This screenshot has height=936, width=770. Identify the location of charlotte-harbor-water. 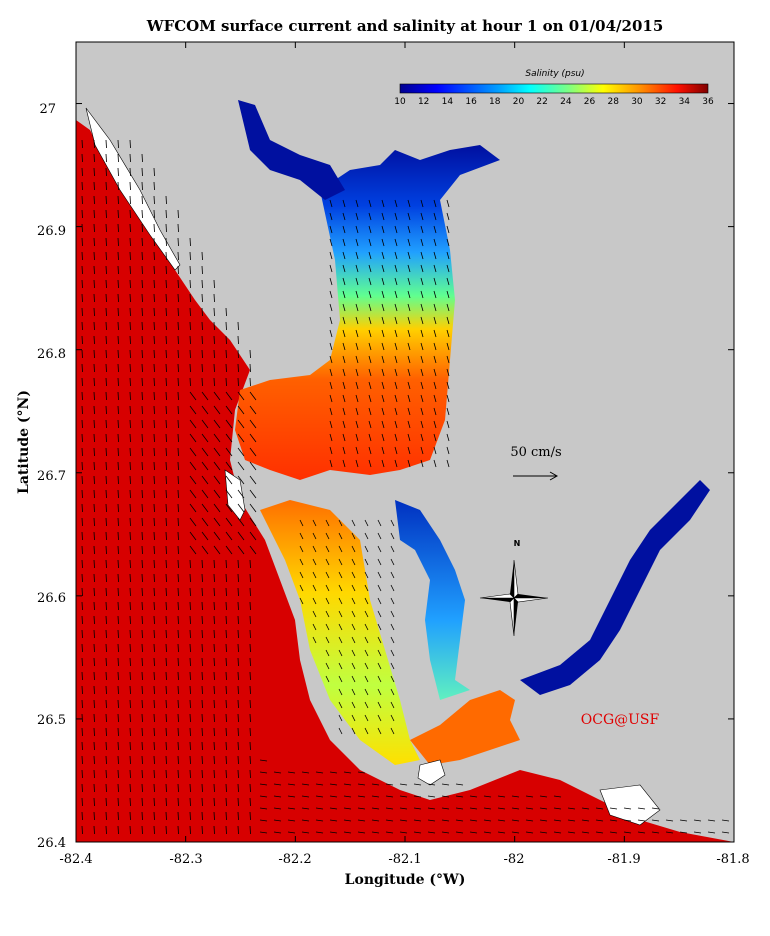
(367, 312).